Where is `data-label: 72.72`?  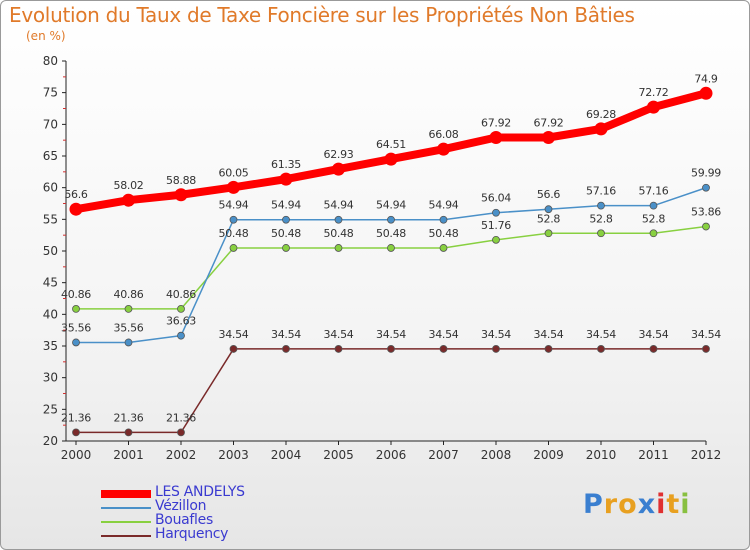
data-label: 72.72 is located at coordinates (654, 92).